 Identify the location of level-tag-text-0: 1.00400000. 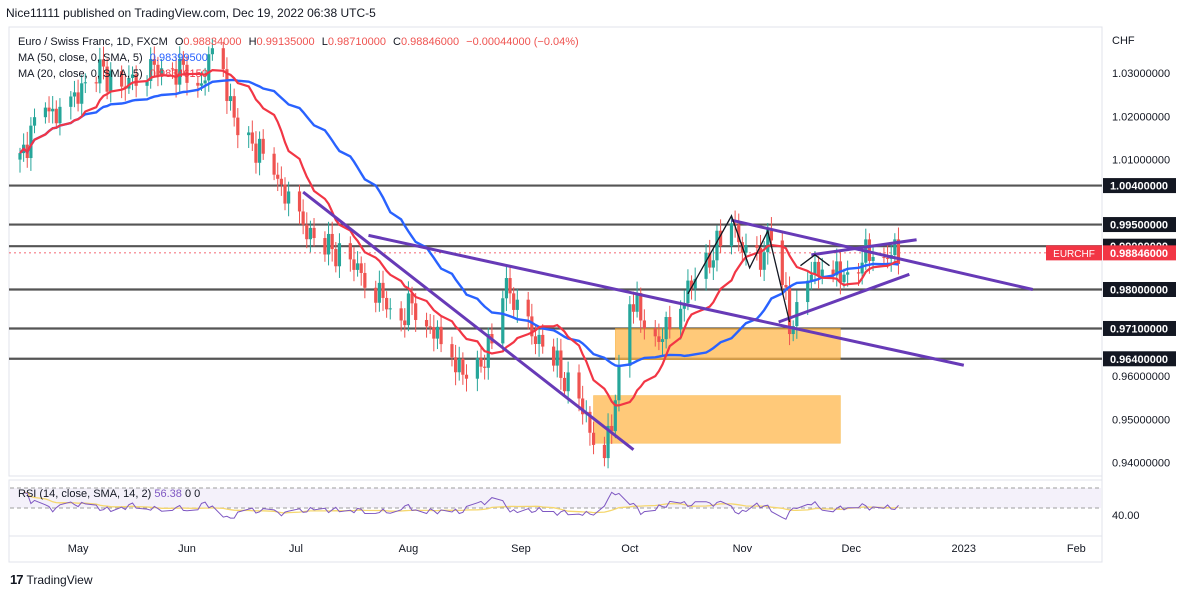
(1139, 187).